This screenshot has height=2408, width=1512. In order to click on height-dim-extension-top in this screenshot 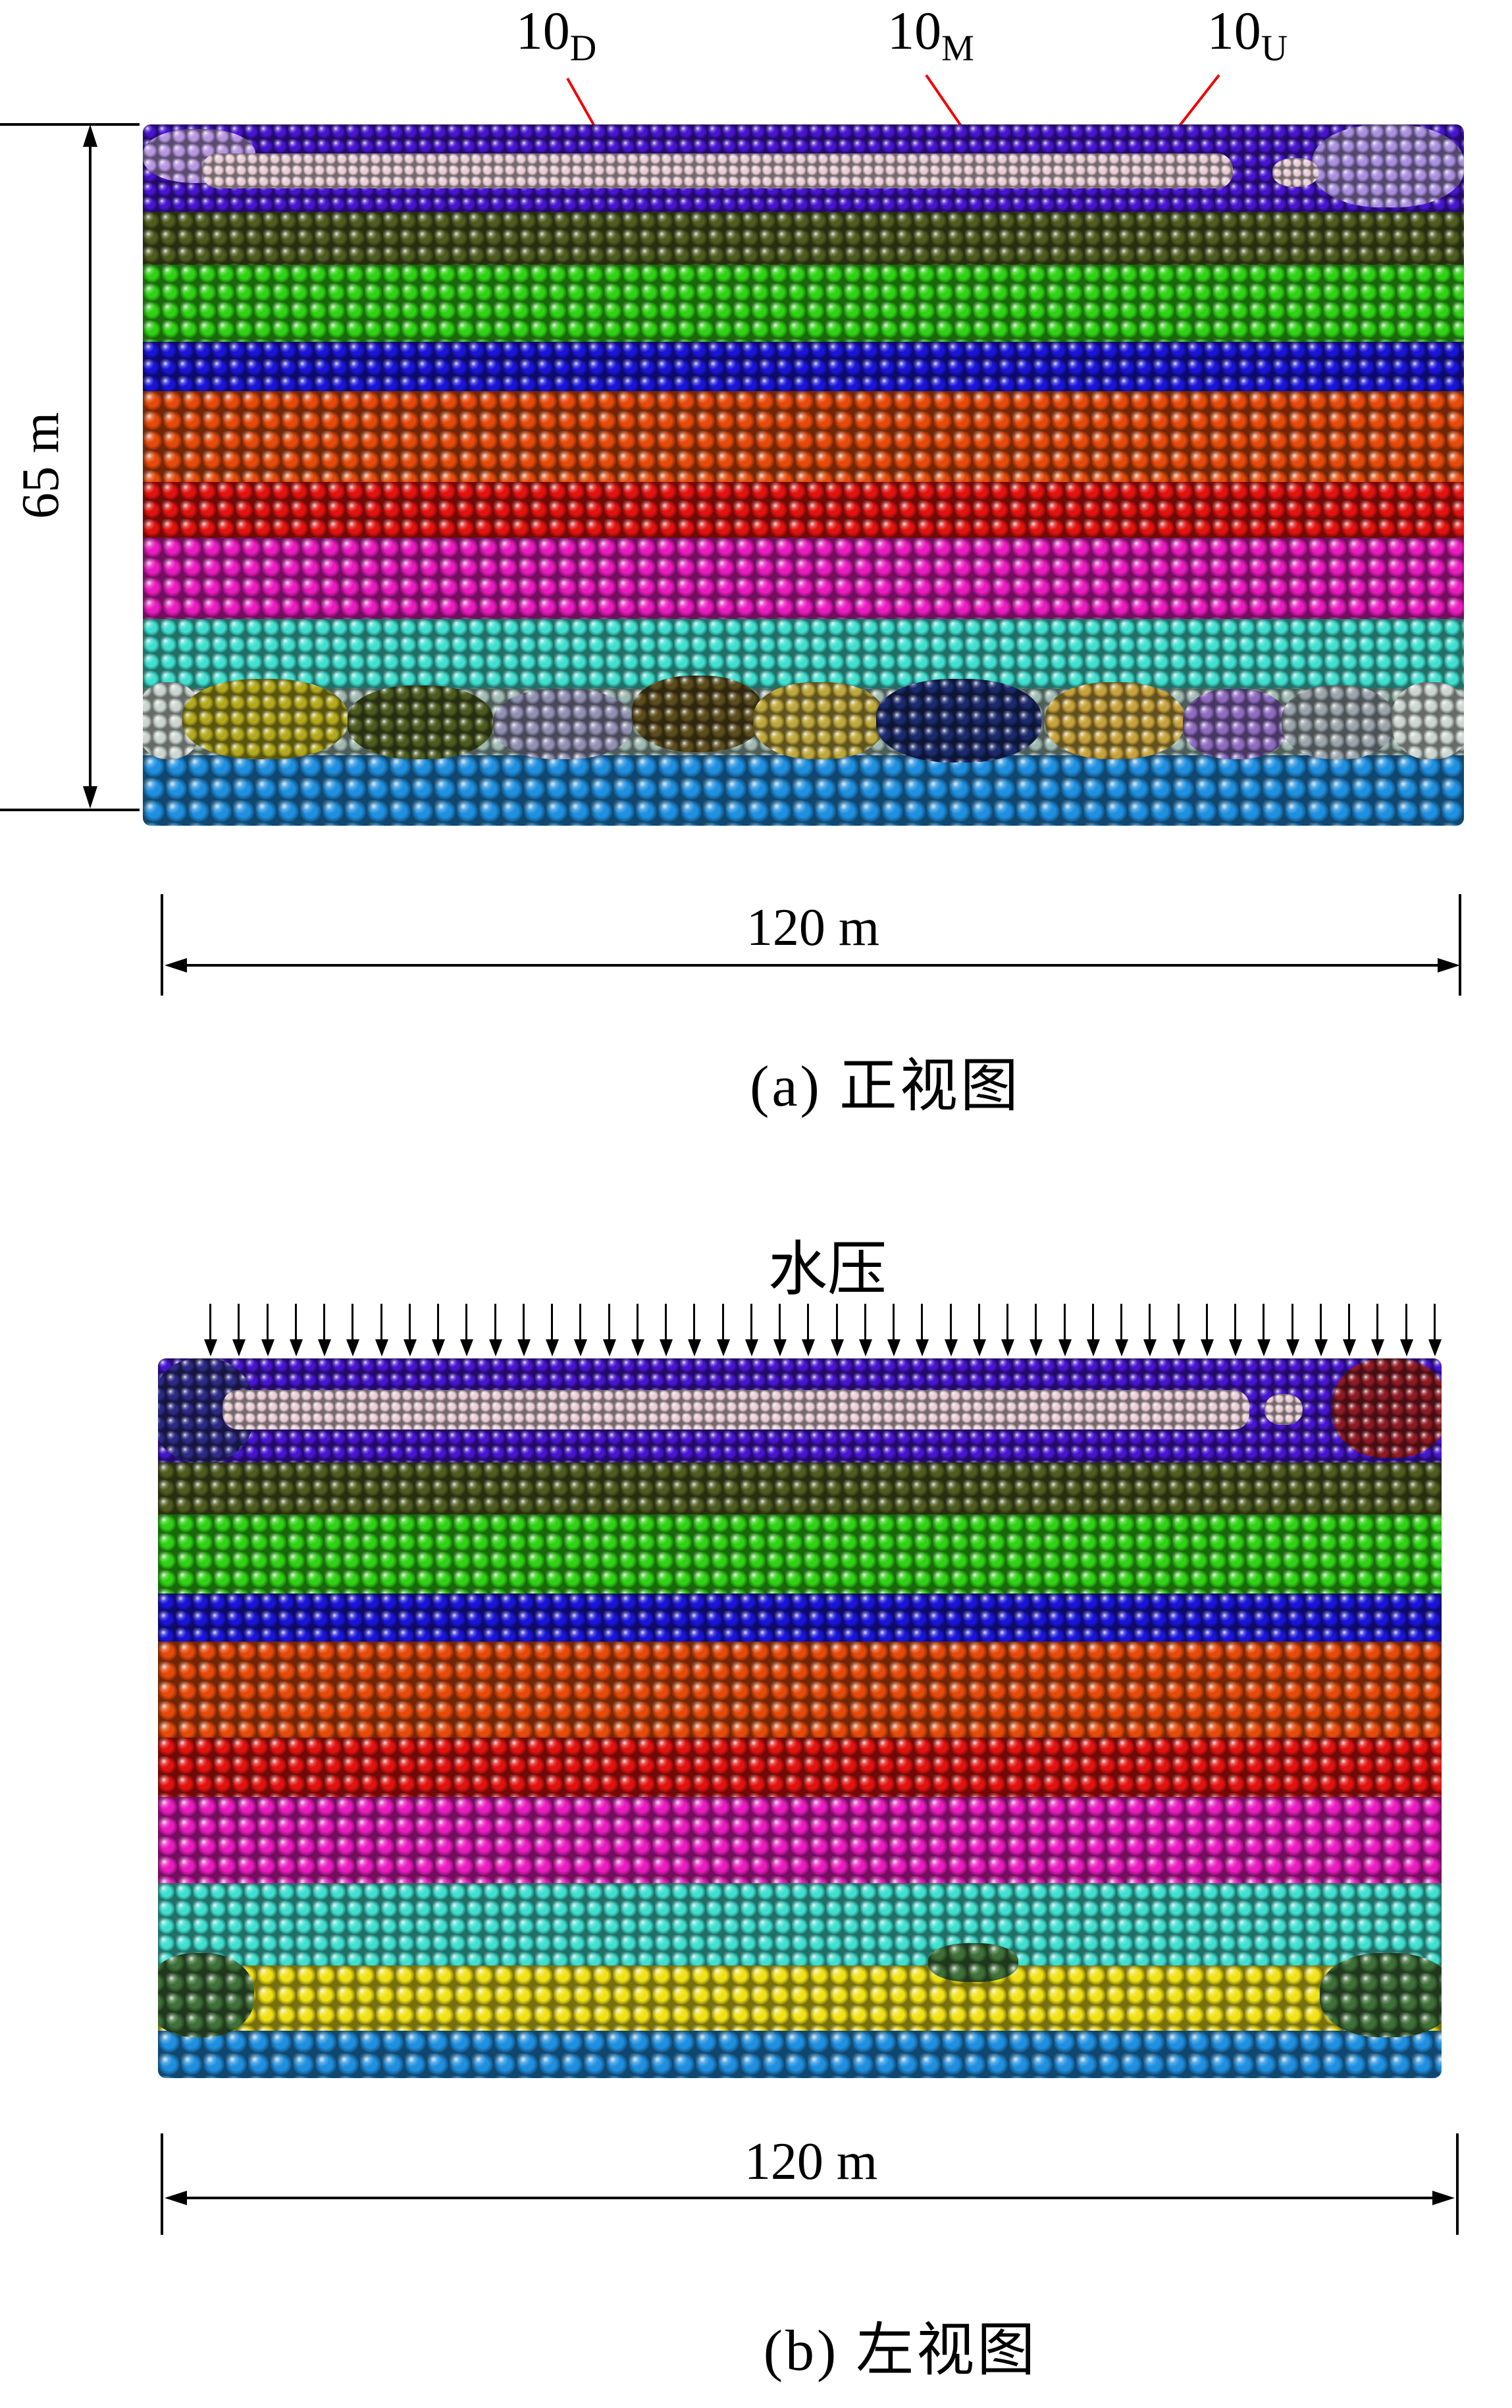, I will do `click(70, 124)`.